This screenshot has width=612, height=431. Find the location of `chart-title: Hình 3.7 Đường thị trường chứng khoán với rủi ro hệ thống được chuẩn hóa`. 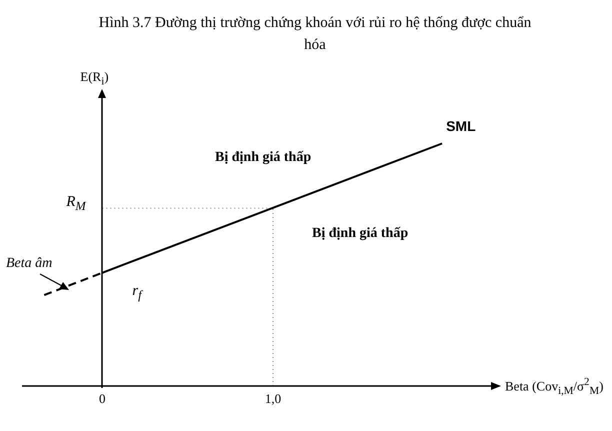

chart-title: Hình 3.7 Đường thị trường chứng khoán với rủi ro hệ thống được chuẩn hóa is located at coordinates (315, 34).